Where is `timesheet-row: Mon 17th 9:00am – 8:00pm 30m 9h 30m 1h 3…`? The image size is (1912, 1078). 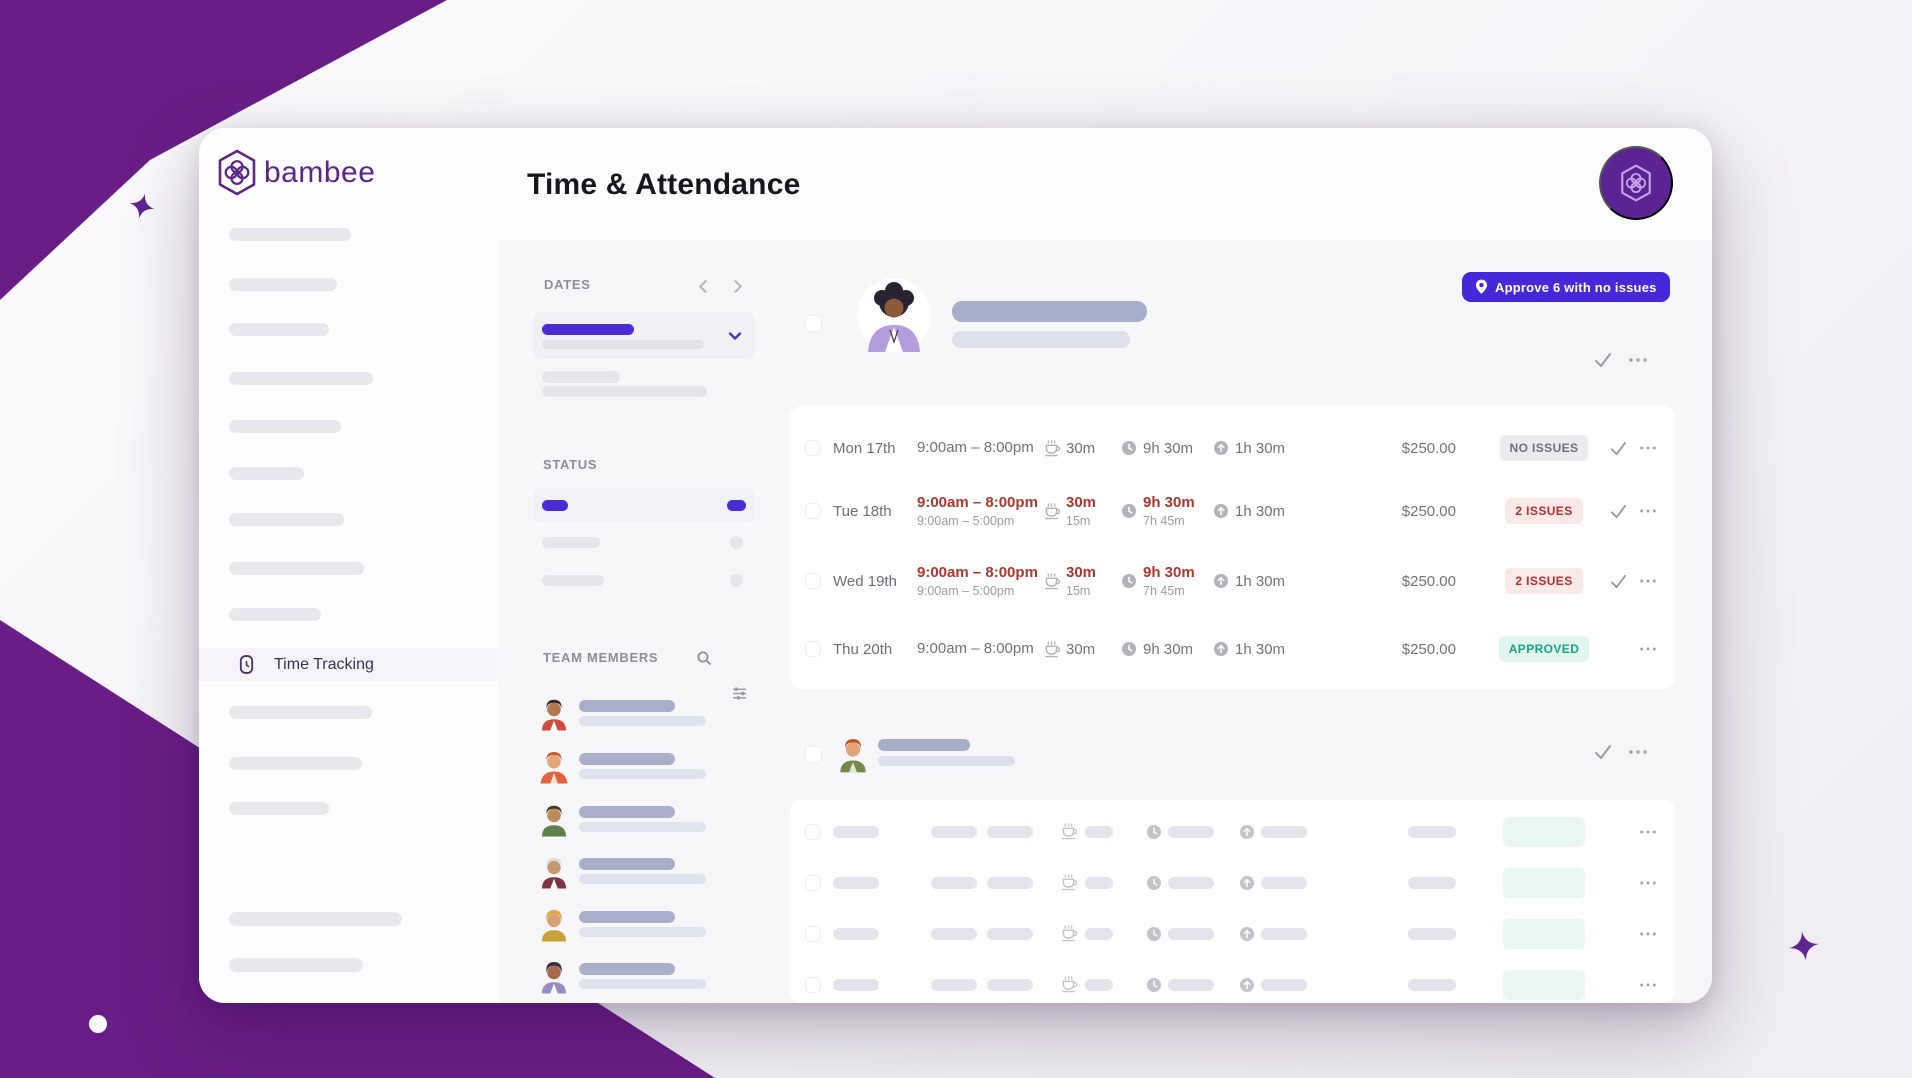
timesheet-row: Mon 17th 9:00am – 8:00pm 30m 9h 30m 1h 3… is located at coordinates (1232, 448).